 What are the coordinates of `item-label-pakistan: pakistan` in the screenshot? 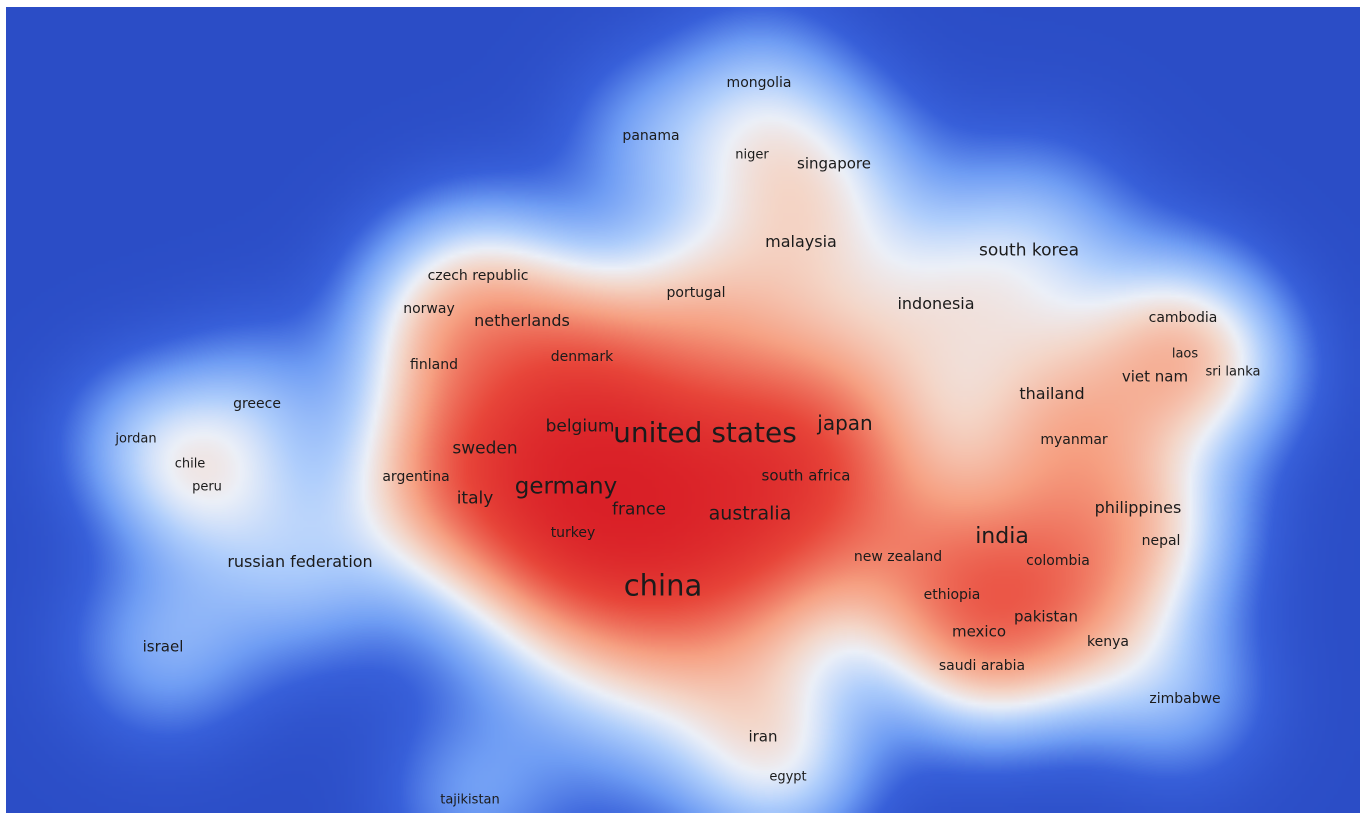 It's located at (1046, 617).